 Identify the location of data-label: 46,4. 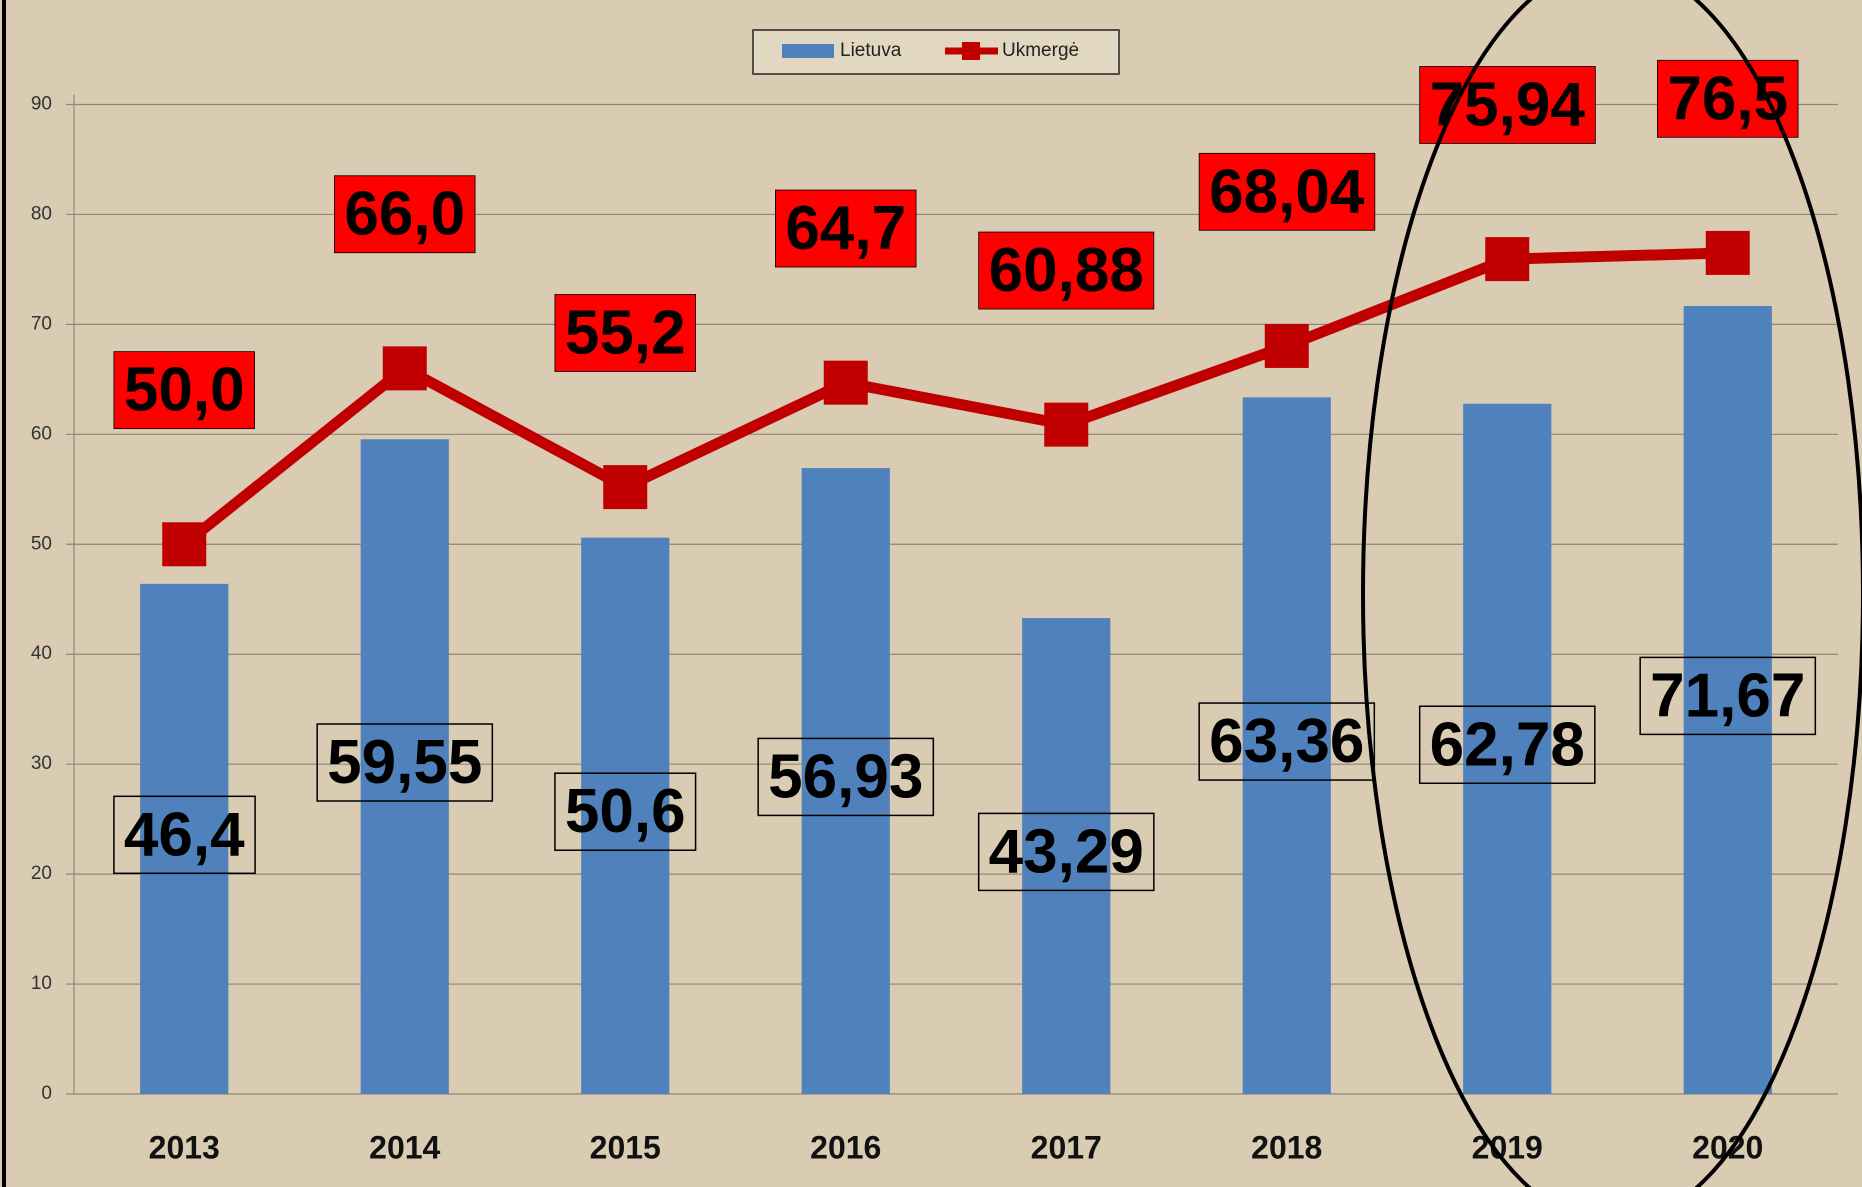
(184, 834).